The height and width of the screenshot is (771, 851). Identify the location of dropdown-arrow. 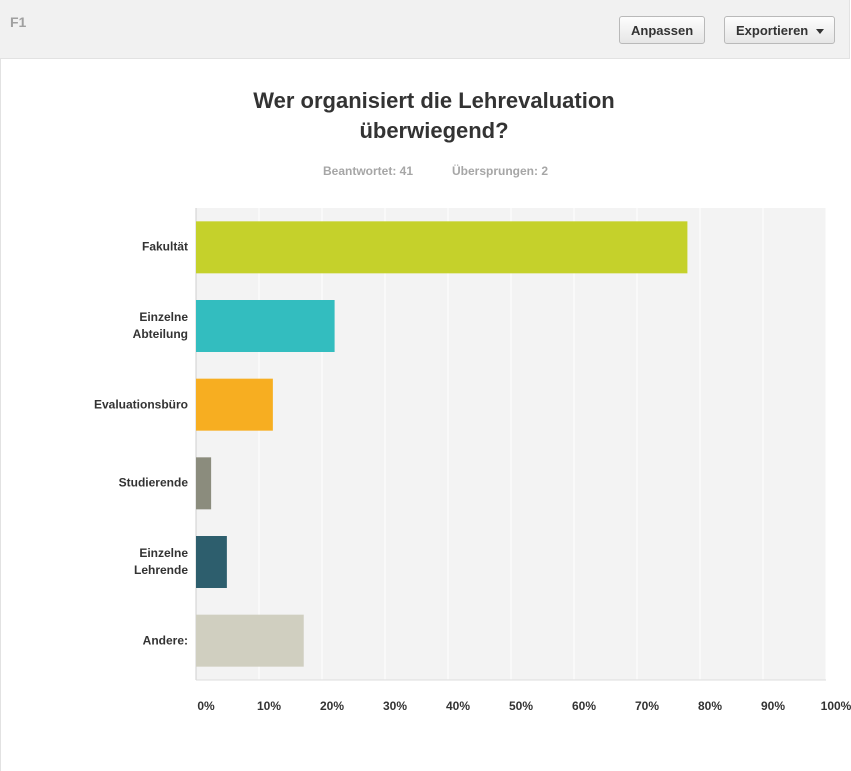
(820, 31).